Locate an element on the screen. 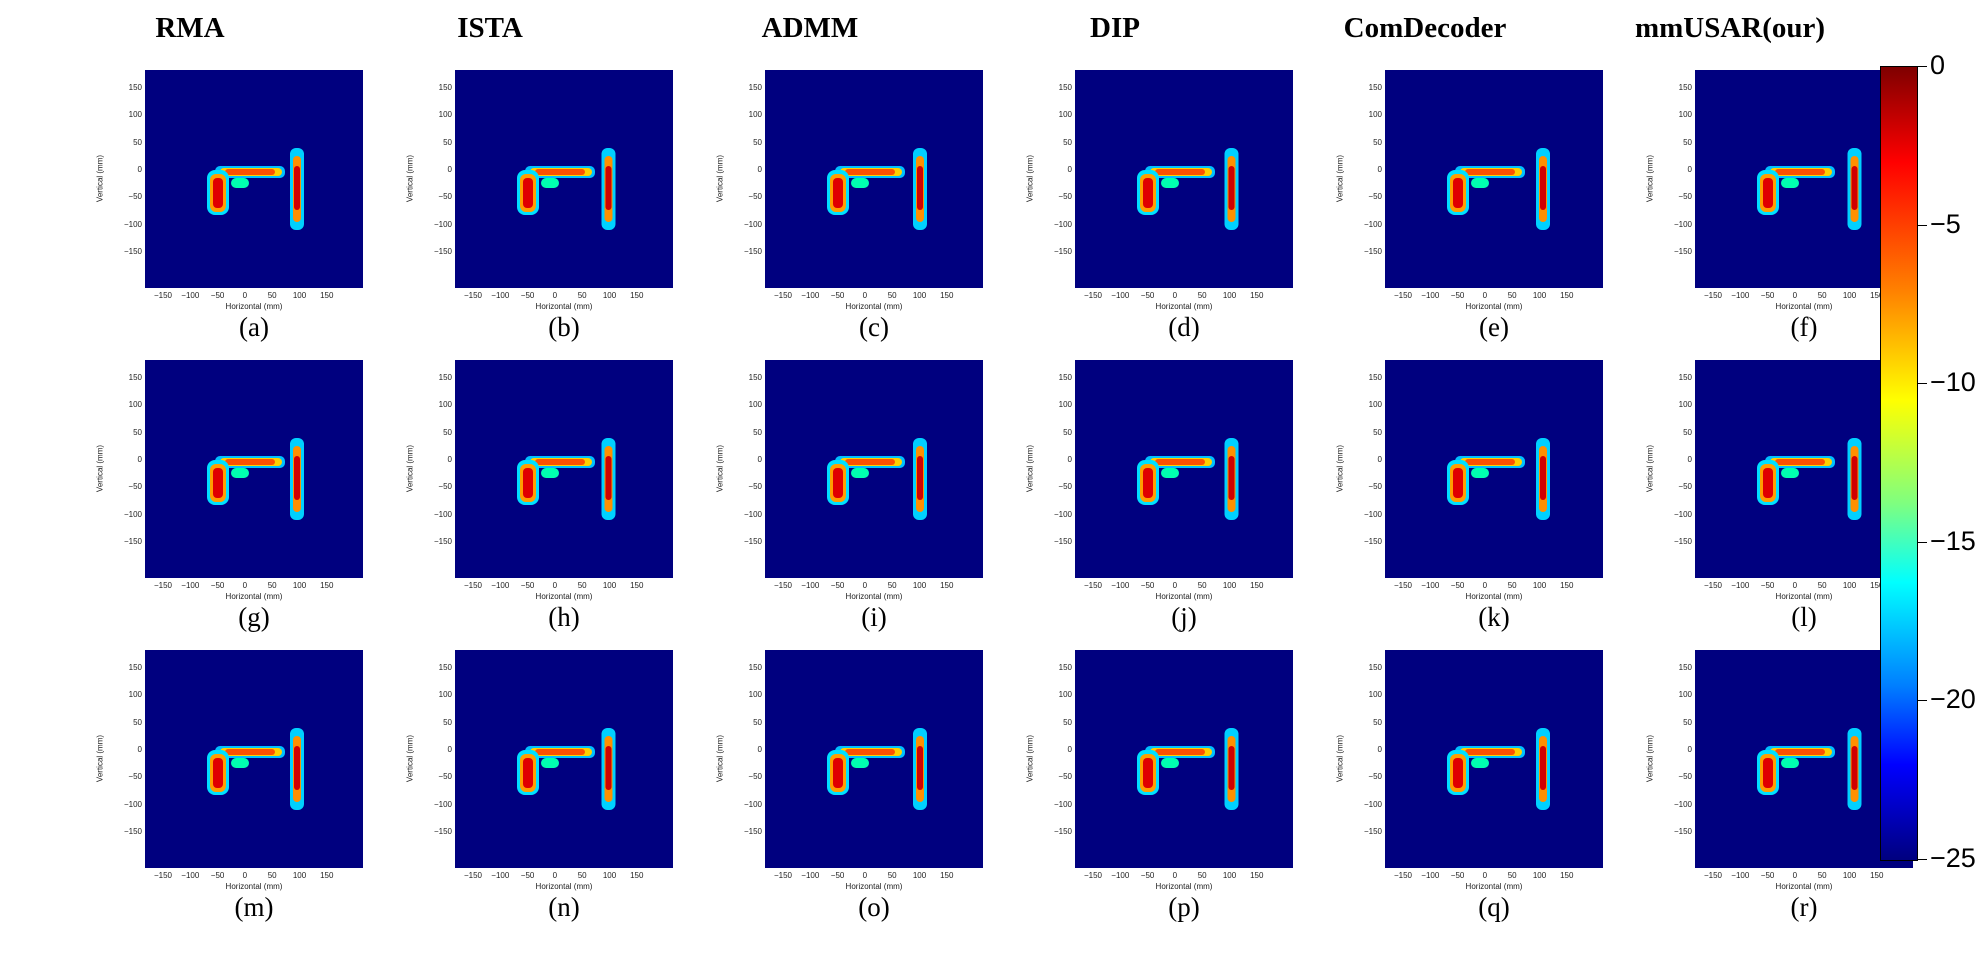  panel-caption: (p) is located at coordinates (1184, 907).